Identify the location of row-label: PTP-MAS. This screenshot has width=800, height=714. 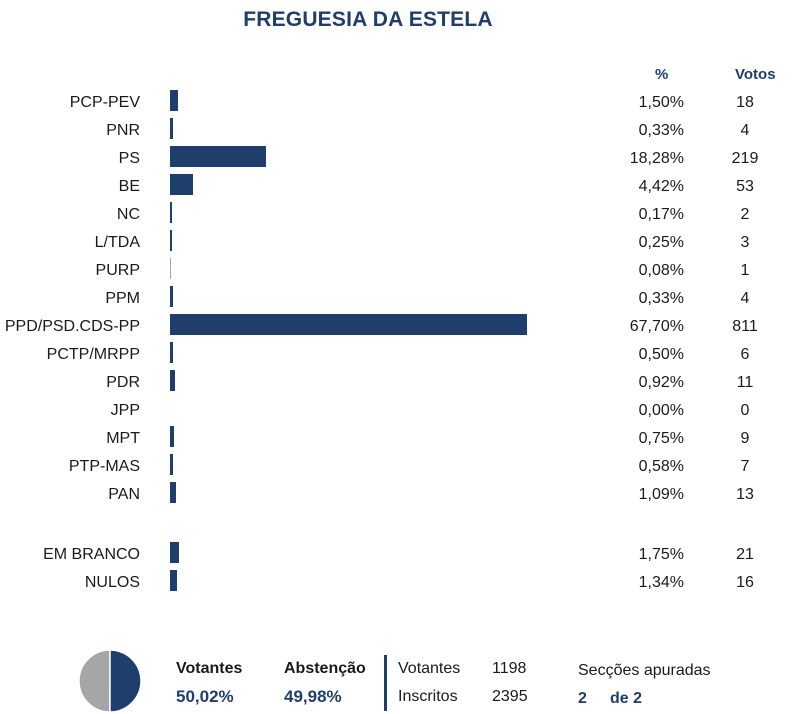
(104, 466).